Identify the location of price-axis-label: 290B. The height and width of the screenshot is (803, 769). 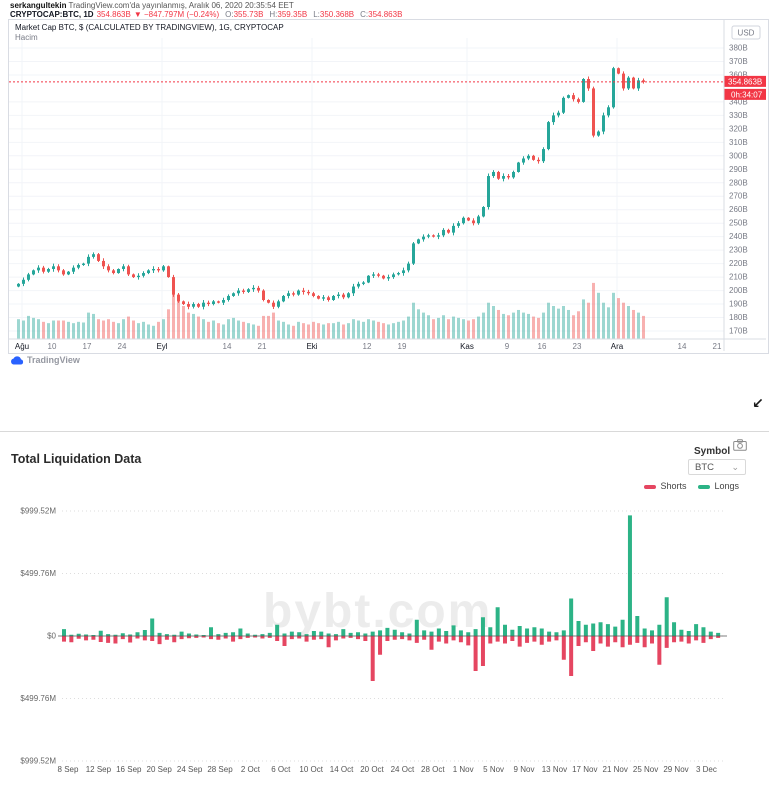
(738, 169).